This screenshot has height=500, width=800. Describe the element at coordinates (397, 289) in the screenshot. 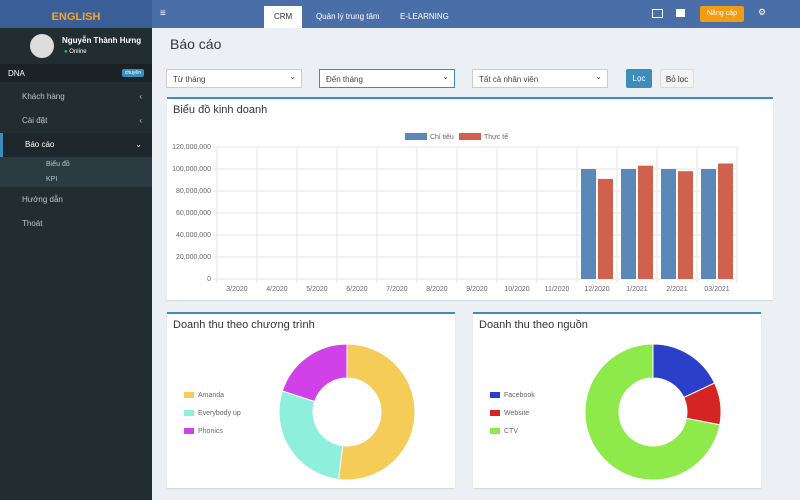

I see `x-tick-label: 7/2020` at that location.